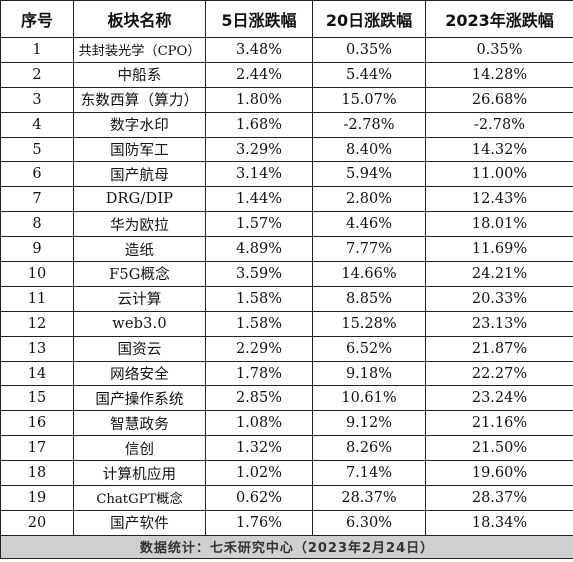  What do you see at coordinates (499, 19) in the screenshot?
I see `header-2023-change: 2023年涨跌幅` at bounding box center [499, 19].